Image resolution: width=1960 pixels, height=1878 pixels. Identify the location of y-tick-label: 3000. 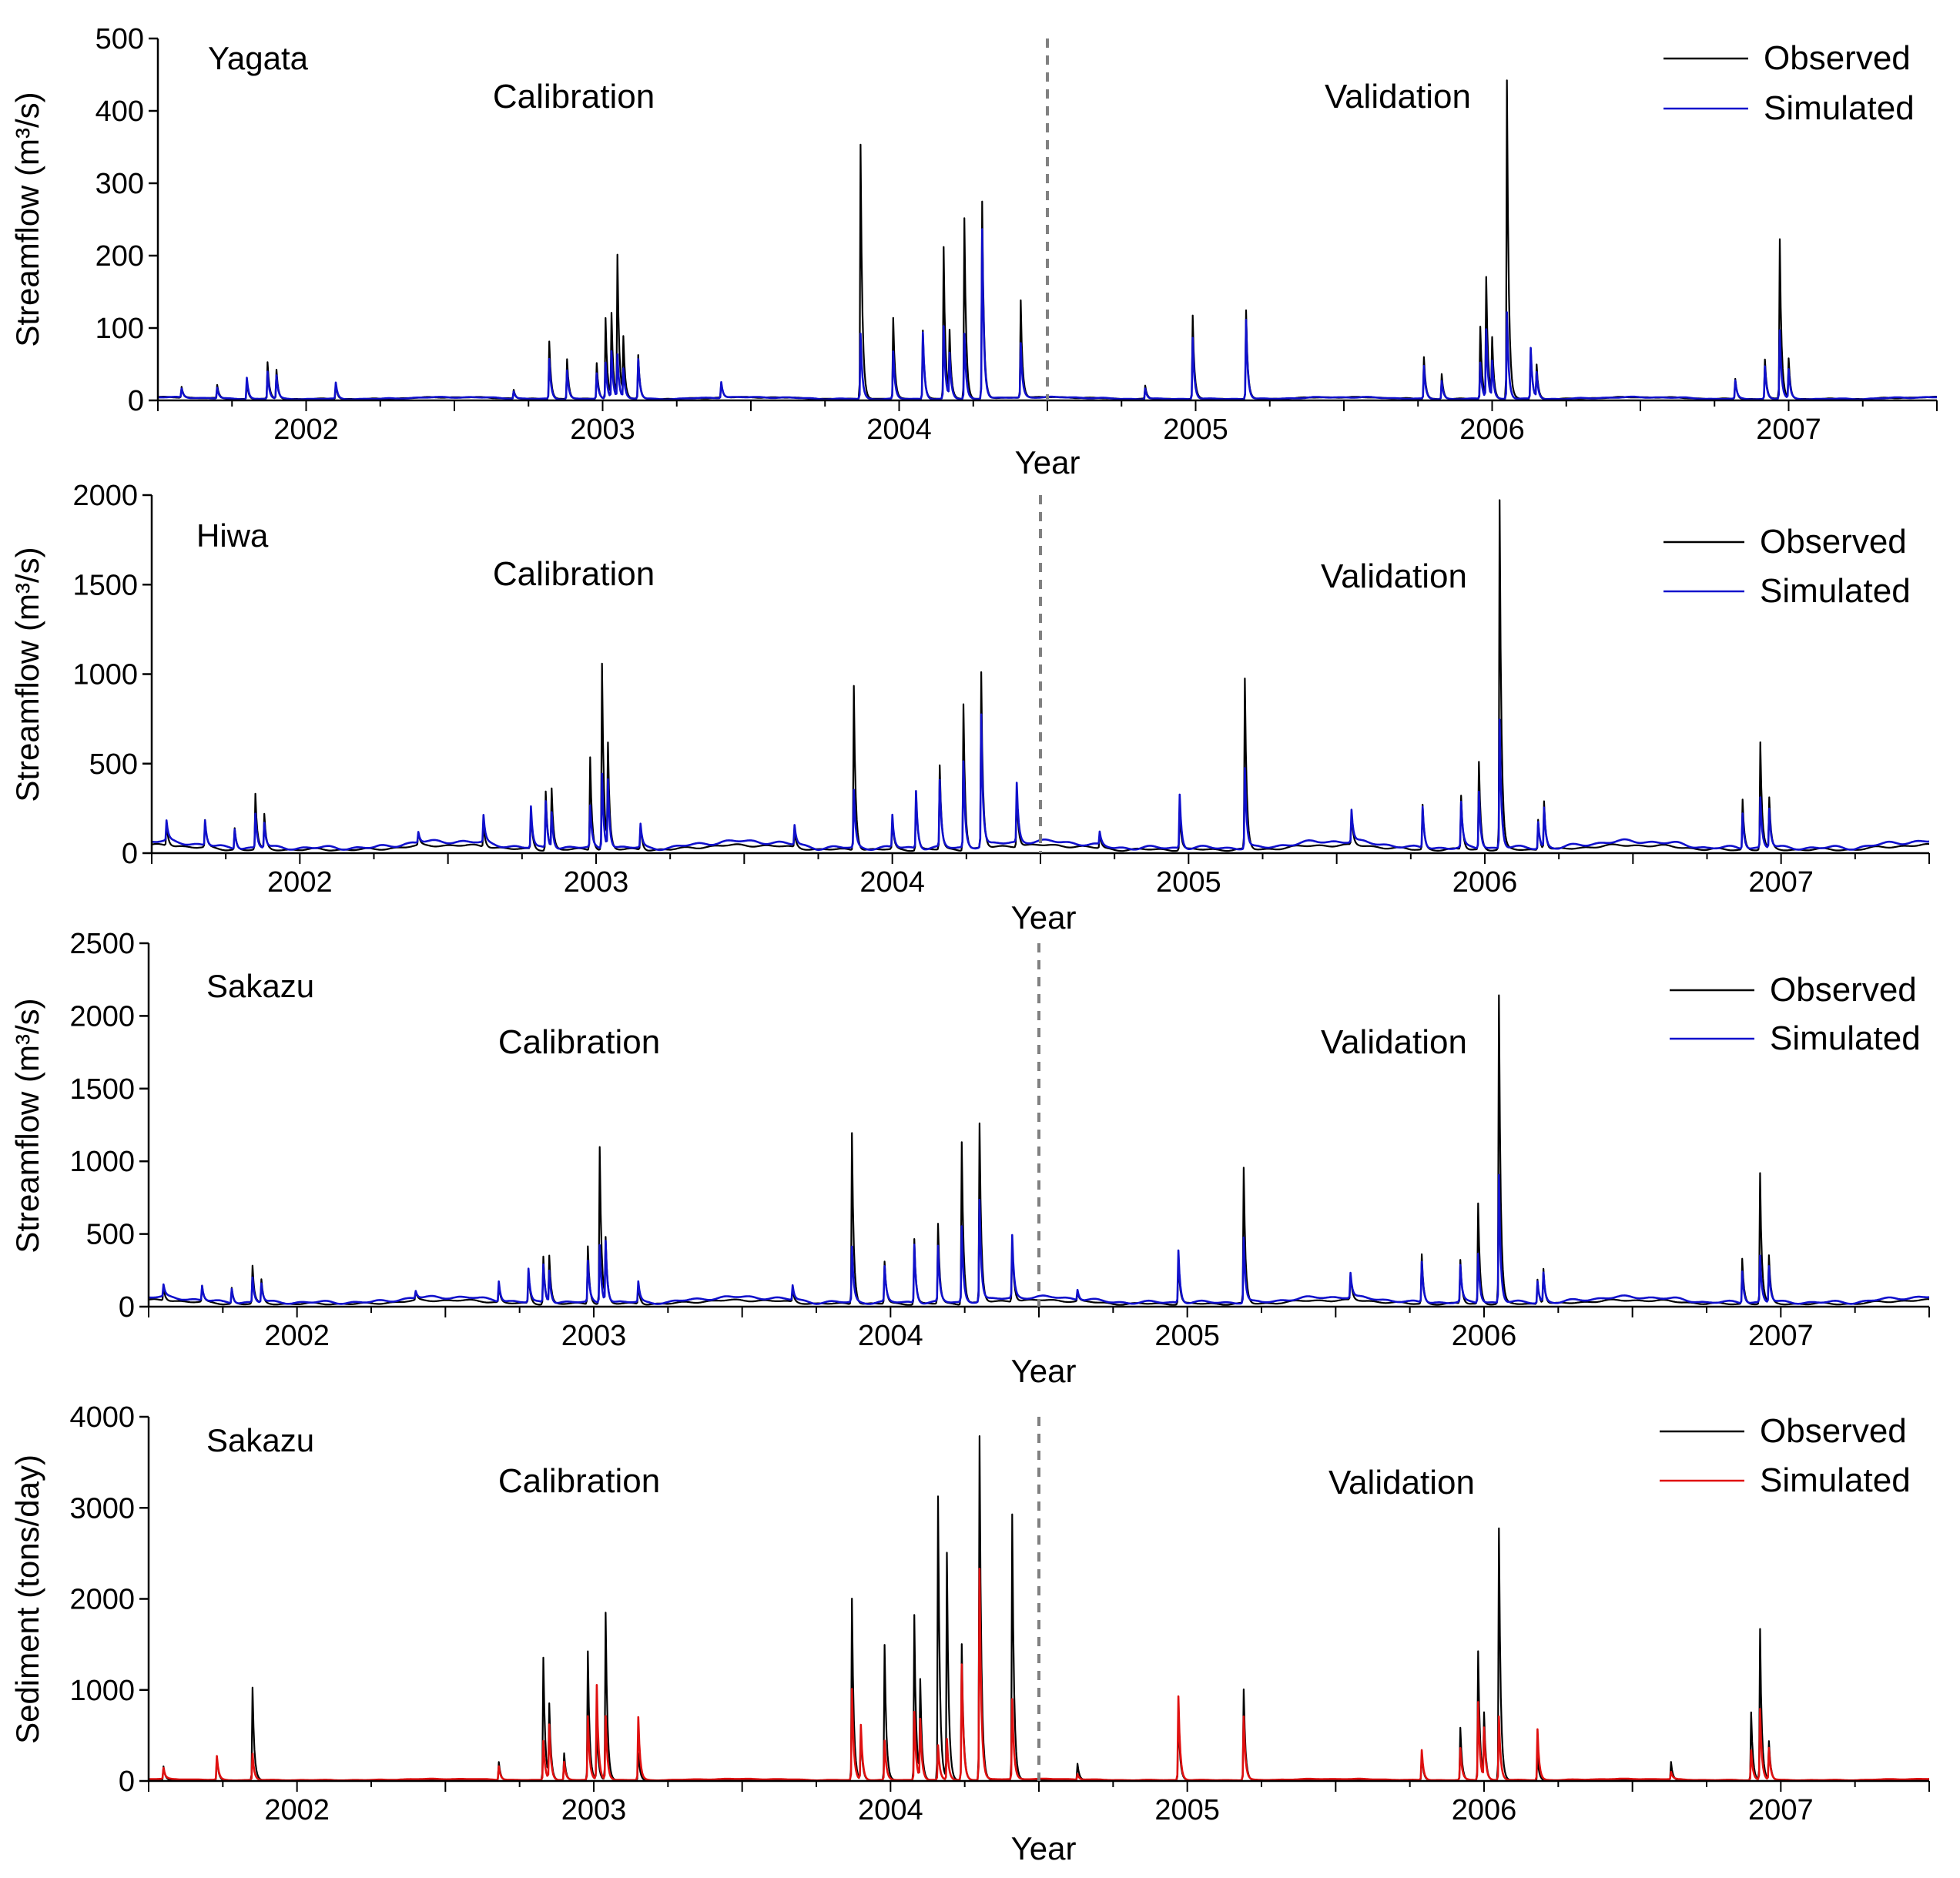
(102, 1508).